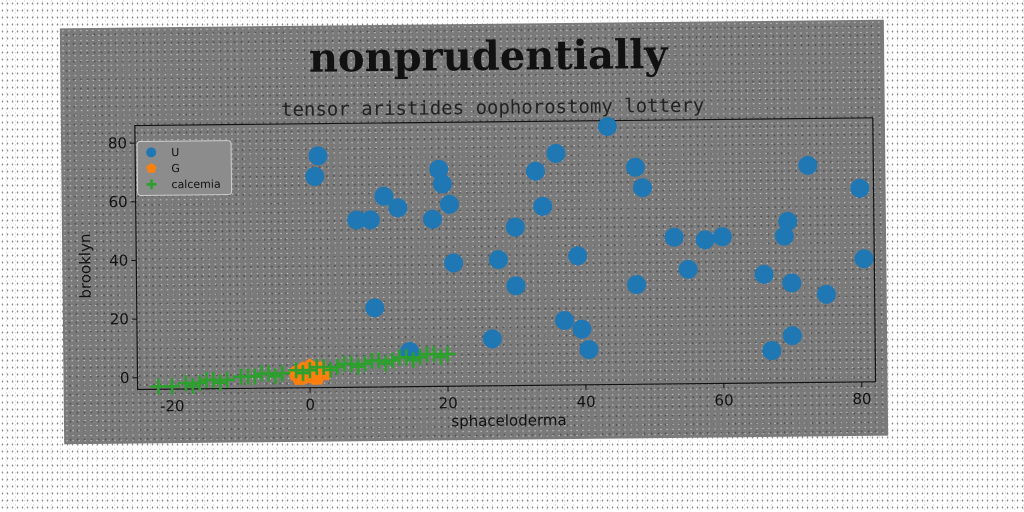 This screenshot has width=1024, height=512. Describe the element at coordinates (195, 185) in the screenshot. I see `legend-label-calcemia: calcemia` at that location.